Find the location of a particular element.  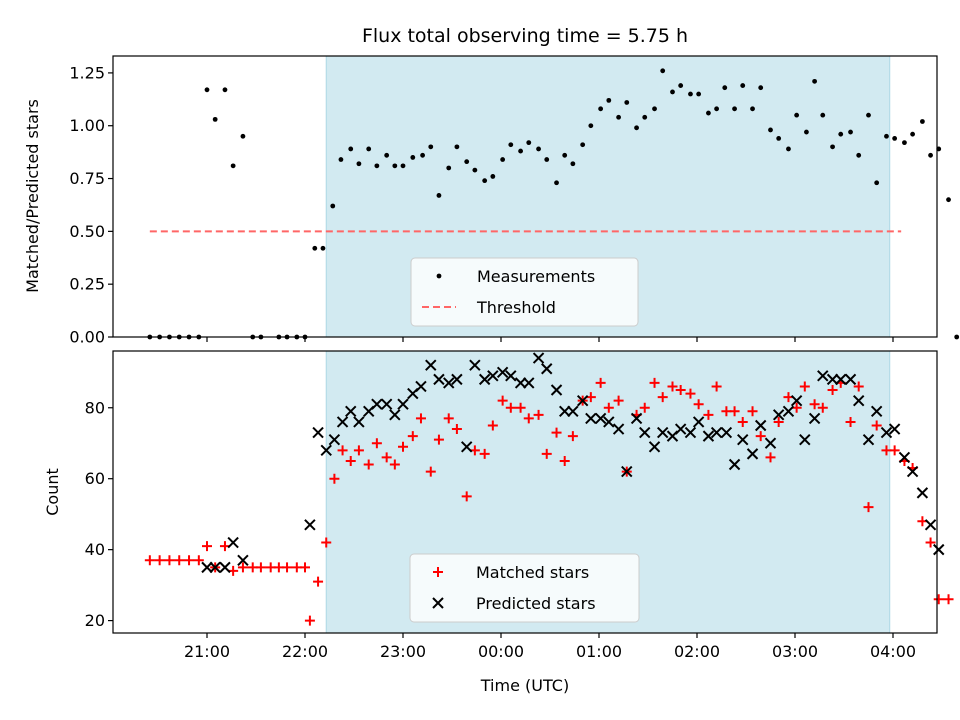

legend-label: Predicted stars is located at coordinates (536, 603).